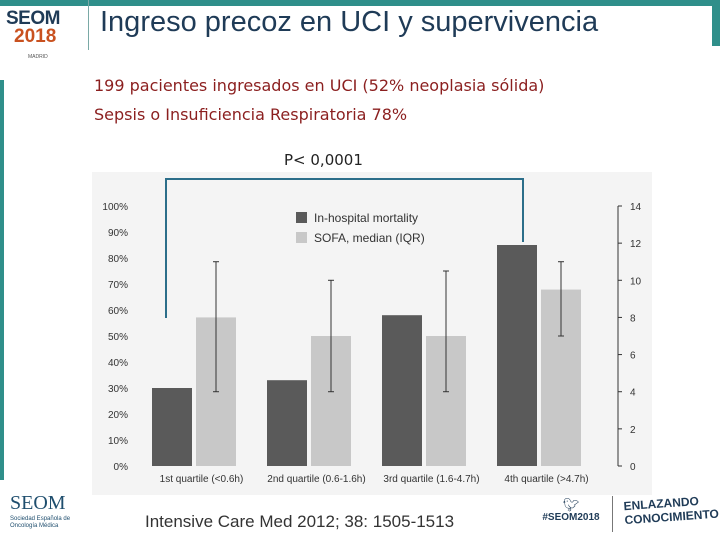 The height and width of the screenshot is (540, 720). Describe the element at coordinates (636, 207) in the screenshot. I see `y-right-tick-label: 14` at that location.